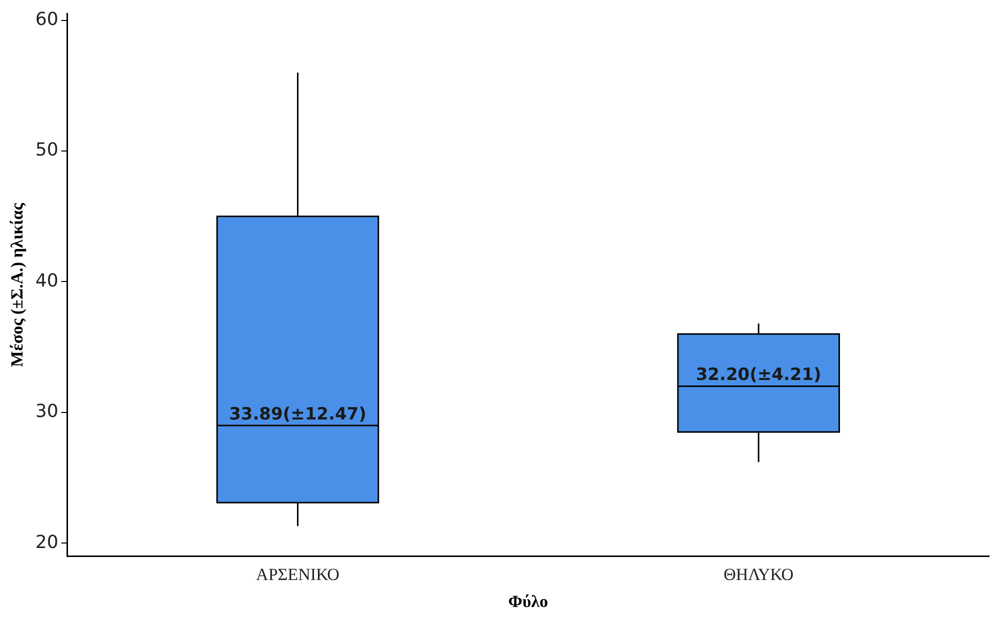  What do you see at coordinates (759, 375) in the screenshot?
I see `annotation: 32.20(±4.21)` at bounding box center [759, 375].